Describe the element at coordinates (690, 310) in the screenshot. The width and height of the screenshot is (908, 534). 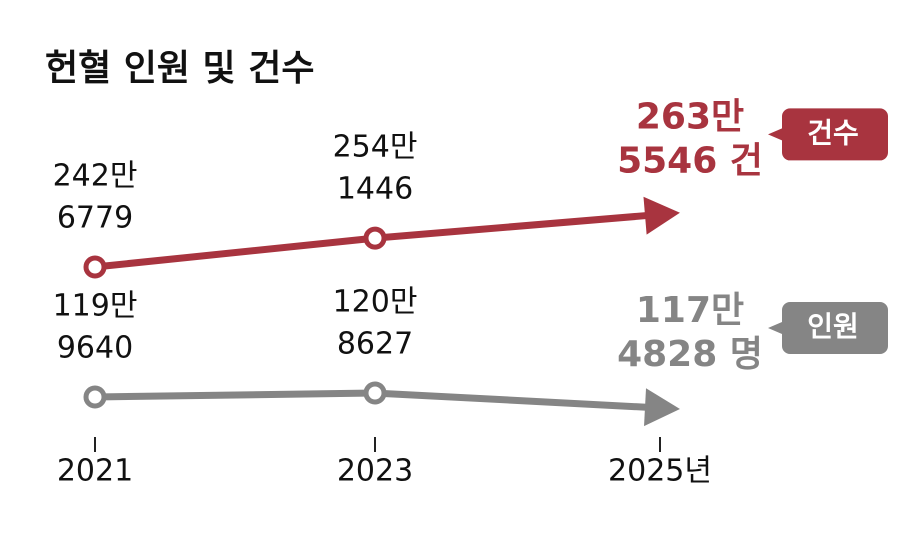
I see `value-label: 117만` at that location.